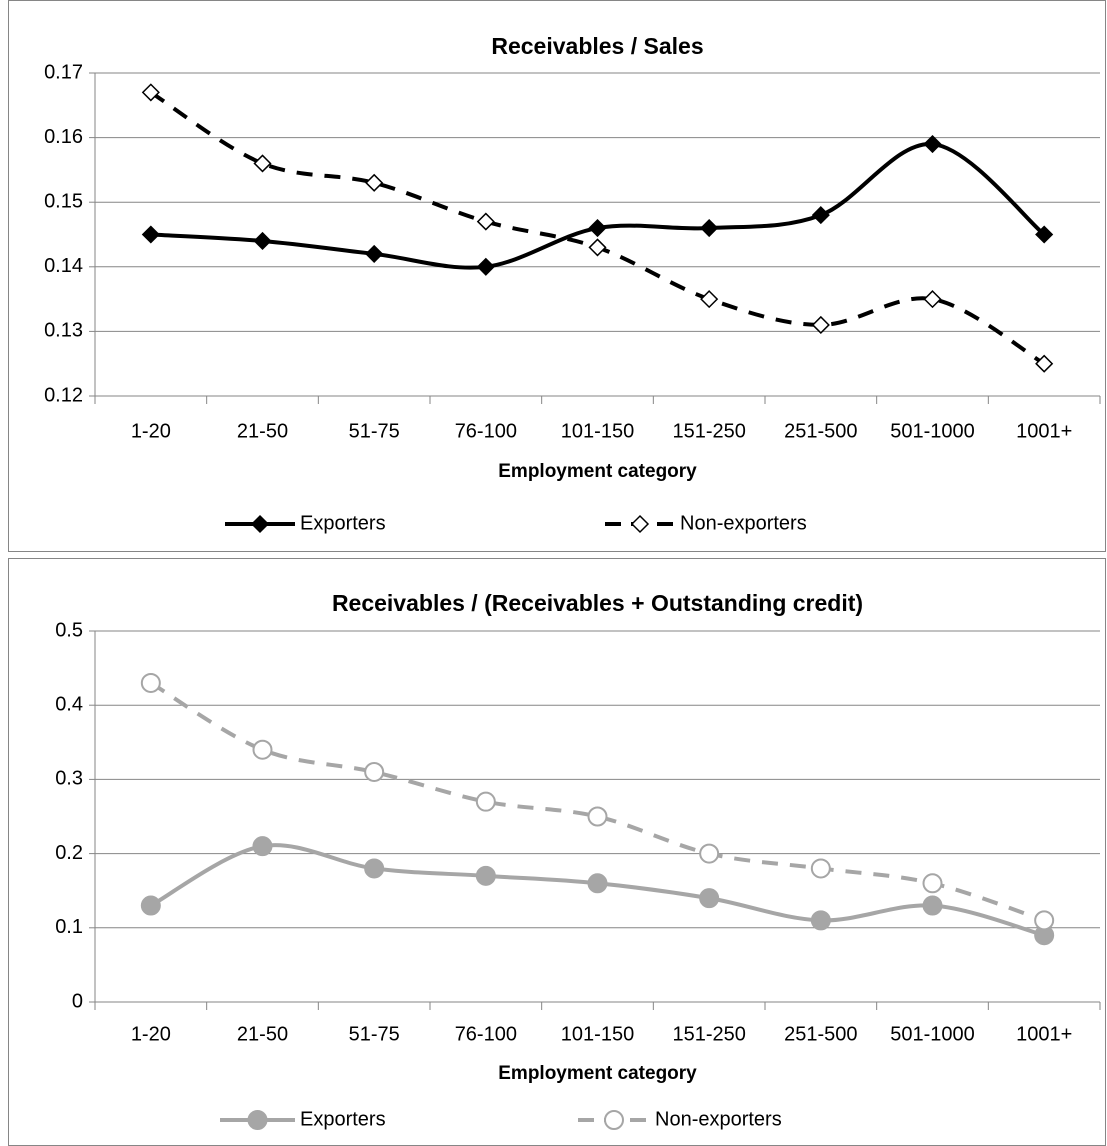 The width and height of the screenshot is (1107, 1146). Describe the element at coordinates (63, 72) in the screenshot. I see `y-tick-label: 0.17` at that location.